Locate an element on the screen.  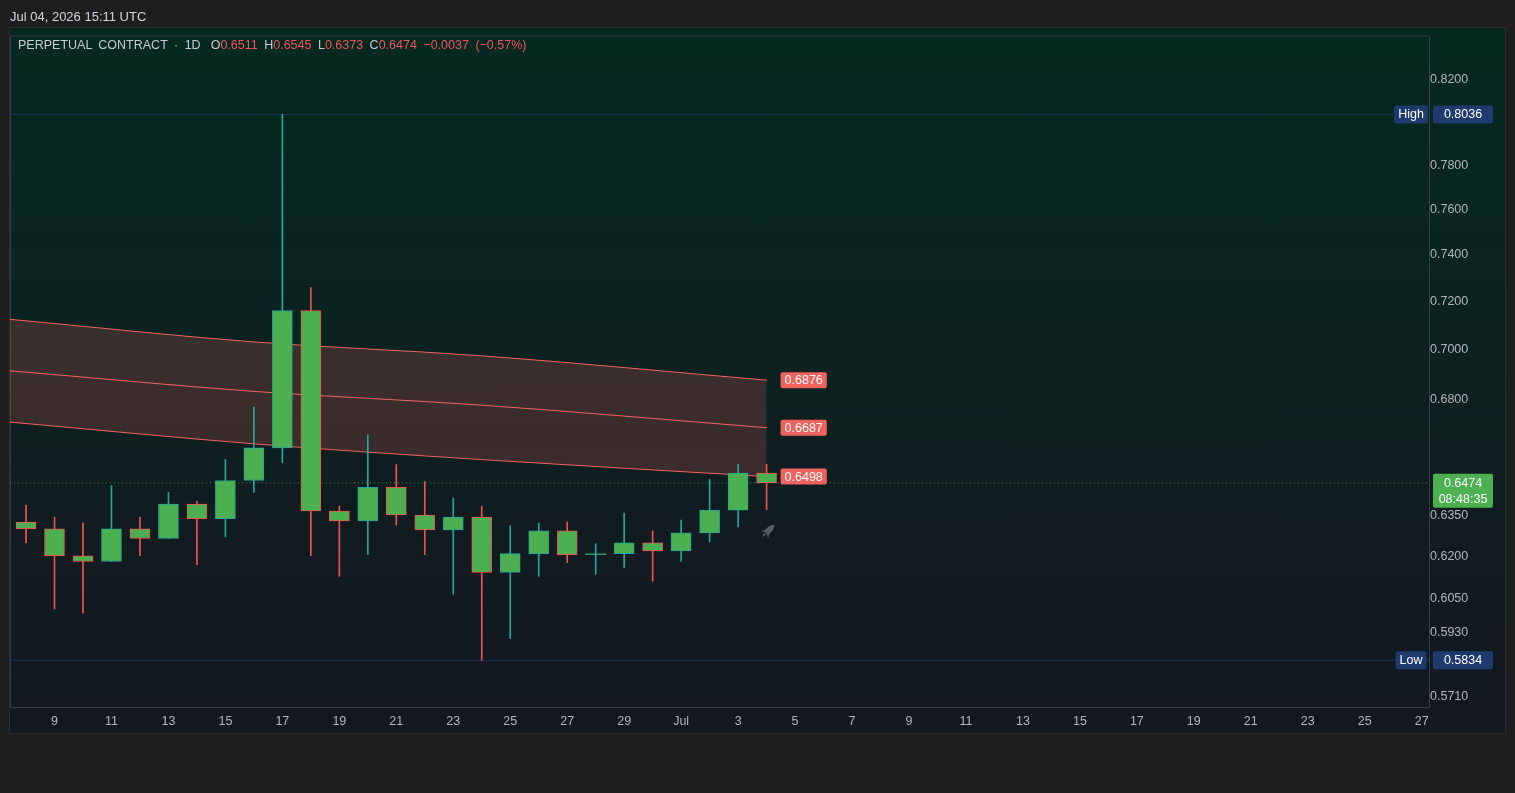
y-tick-label: 0.5710 is located at coordinates (1449, 696).